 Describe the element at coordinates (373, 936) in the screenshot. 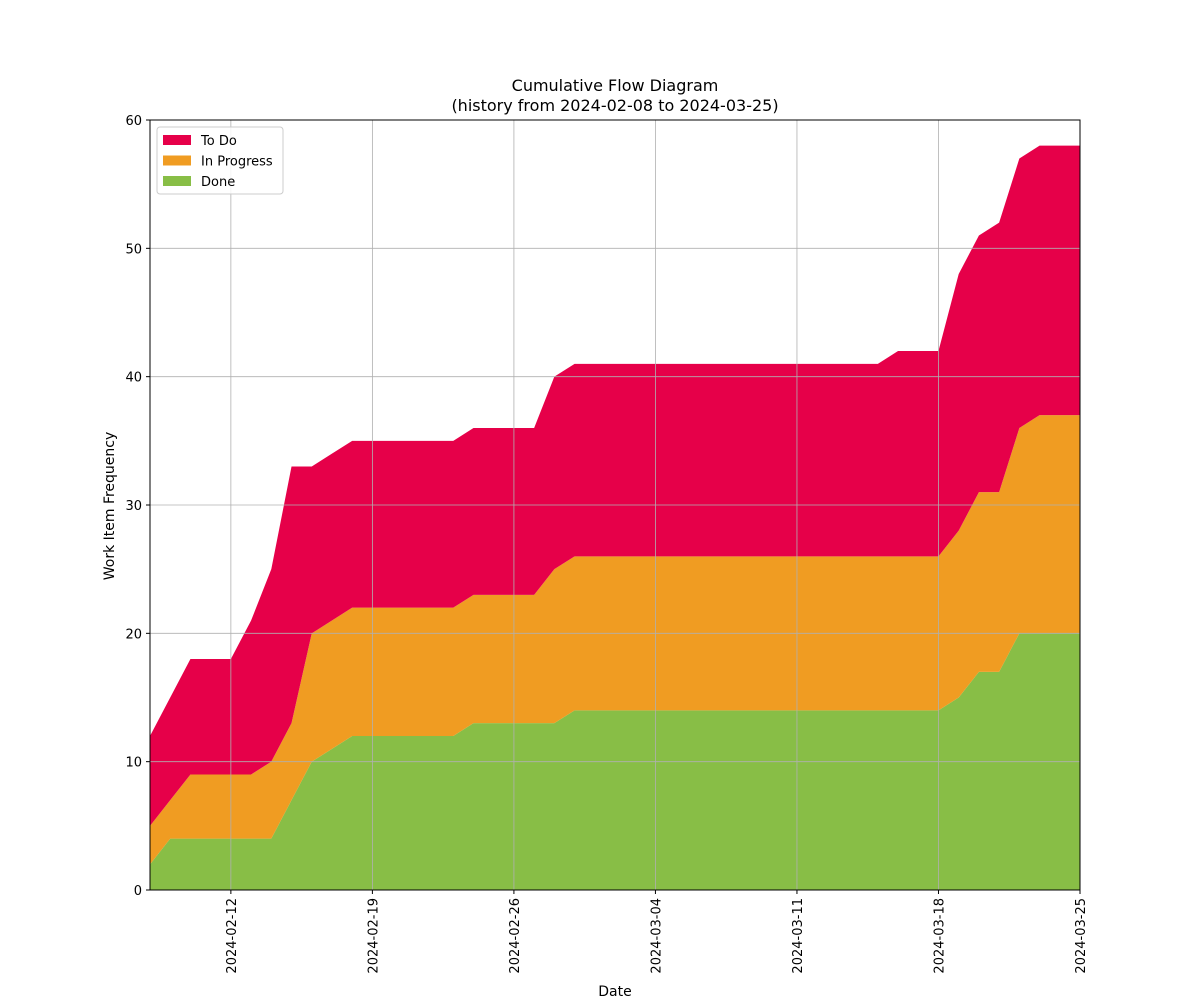

I see `x-tick-label: 2024-02-19` at that location.